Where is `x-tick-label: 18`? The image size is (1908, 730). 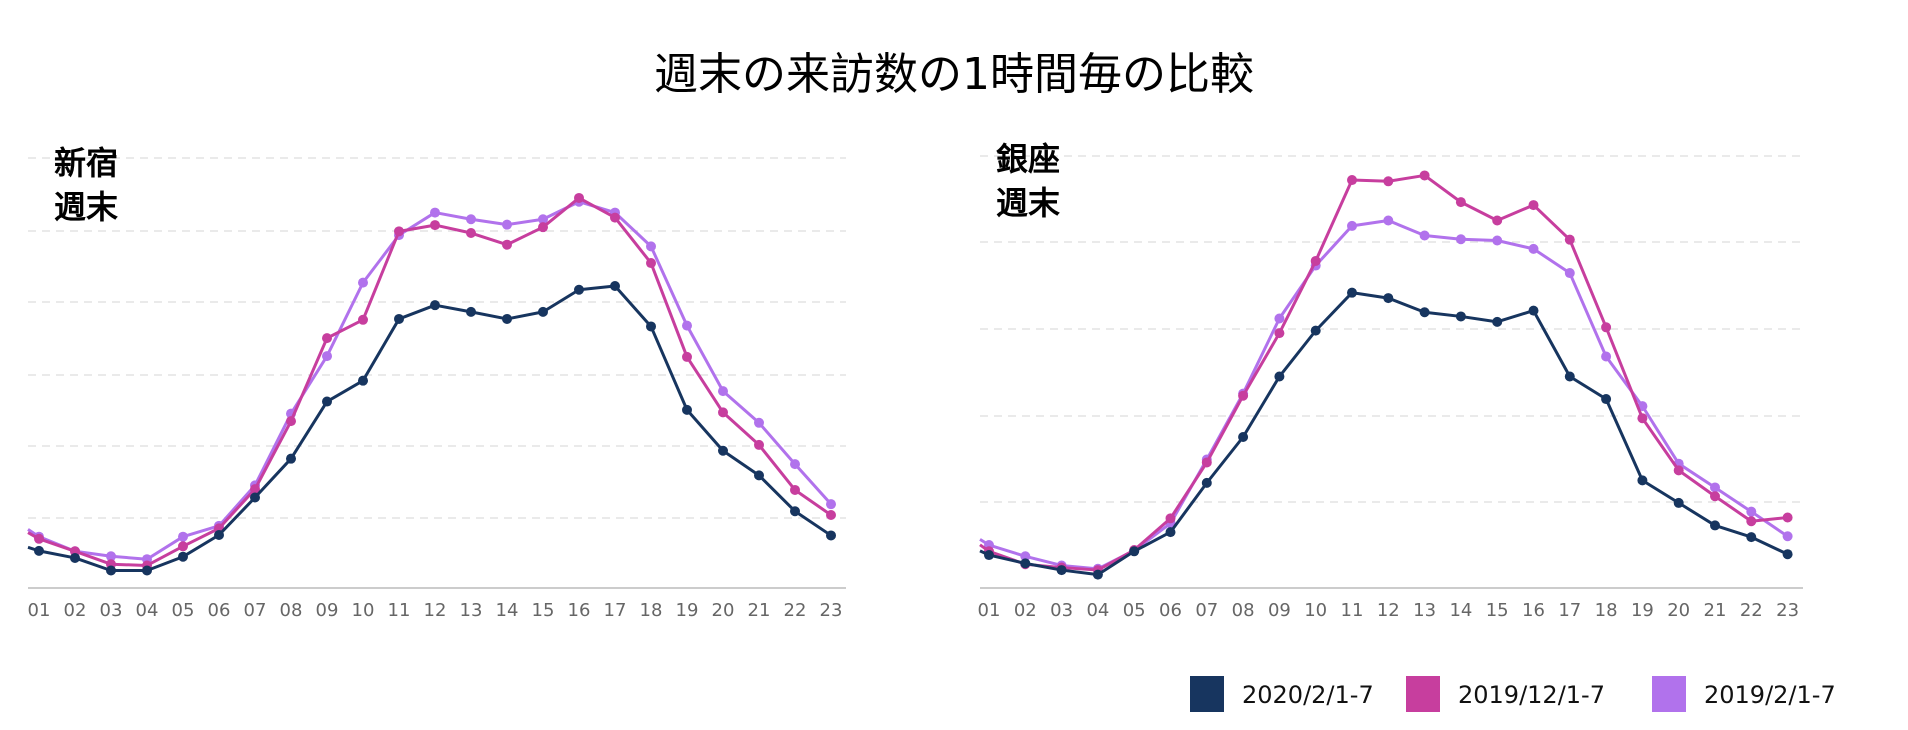
x-tick-label: 18 is located at coordinates (651, 610).